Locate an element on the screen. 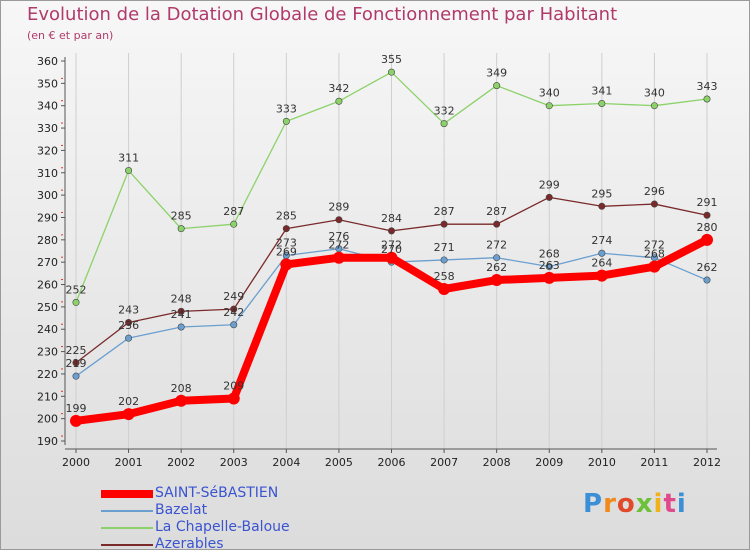 Image resolution: width=750 pixels, height=554 pixels. data-label: 262 is located at coordinates (707, 267).